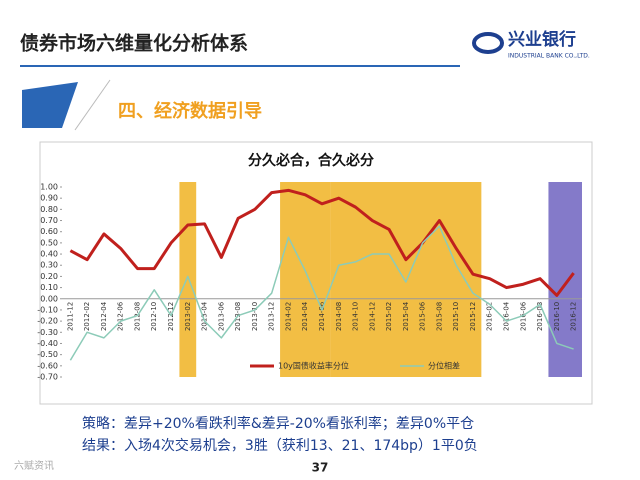 Image resolution: width=640 pixels, height=480 pixels. What do you see at coordinates (154, 316) in the screenshot?
I see `x-tick-label: 2012-10` at bounding box center [154, 316].